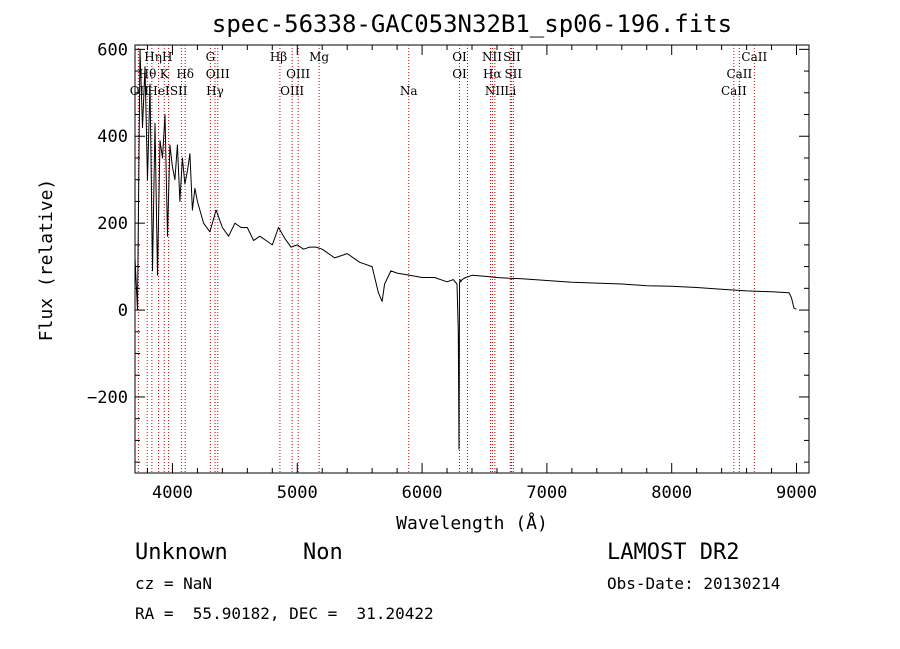  Describe the element at coordinates (174, 583) in the screenshot. I see `redshift-cz: cz = NaN` at that location.